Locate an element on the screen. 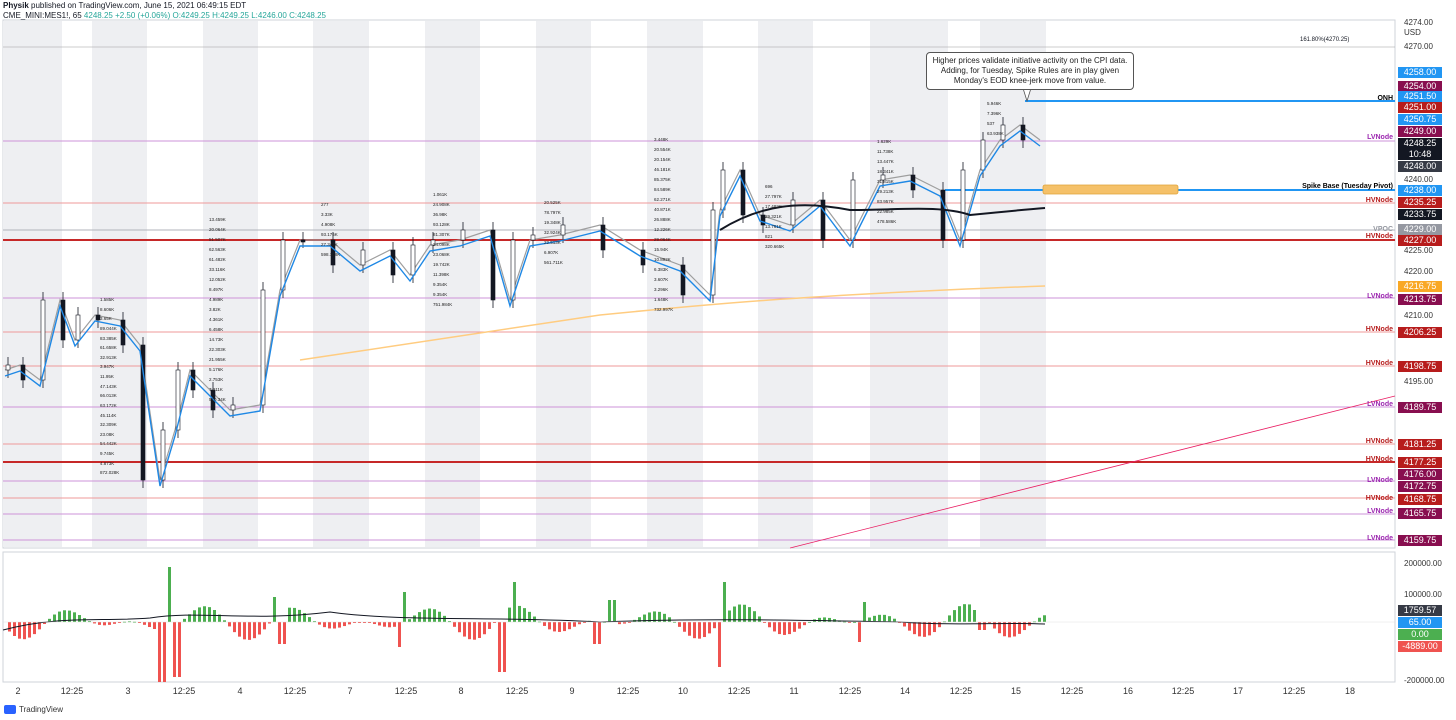  price-axis-currency: USD is located at coordinates (1412, 32).